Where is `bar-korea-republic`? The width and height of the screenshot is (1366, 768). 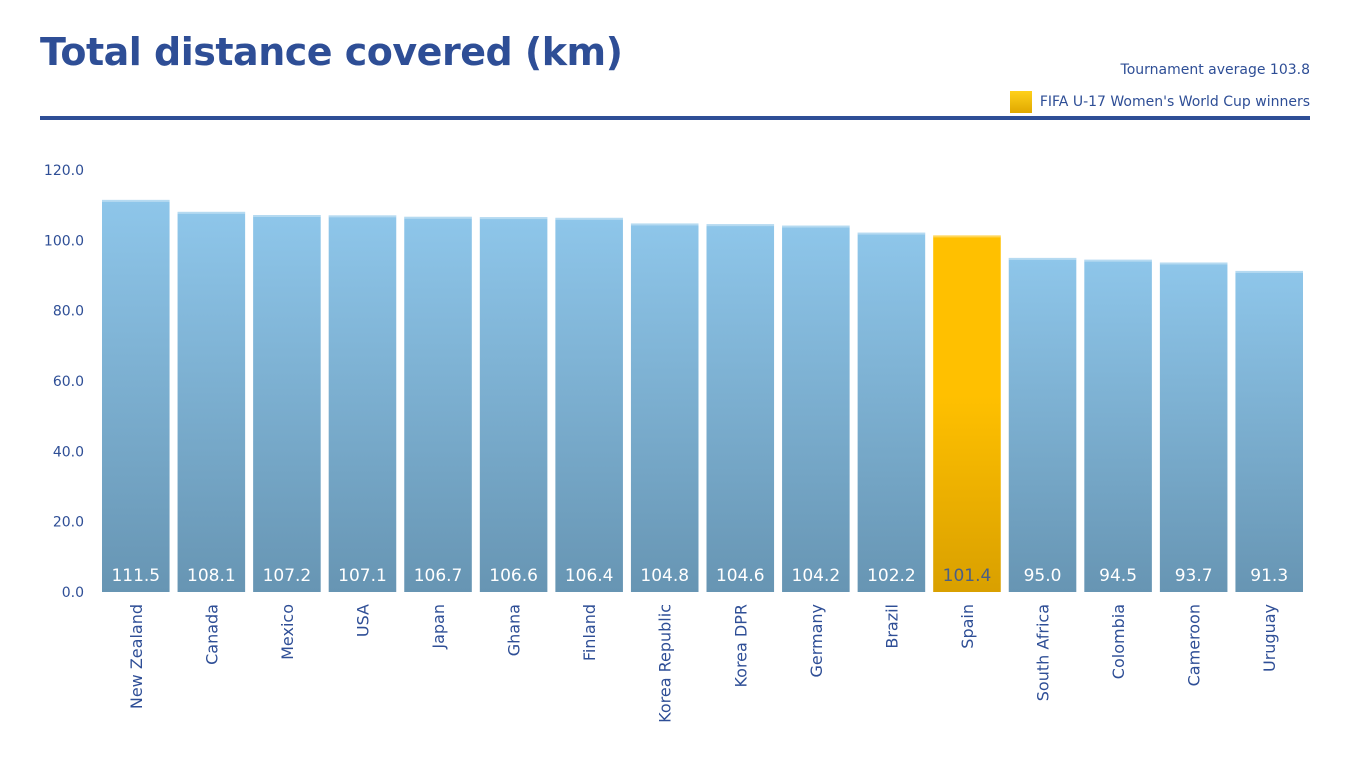
bar-korea-republic is located at coordinates (664, 407).